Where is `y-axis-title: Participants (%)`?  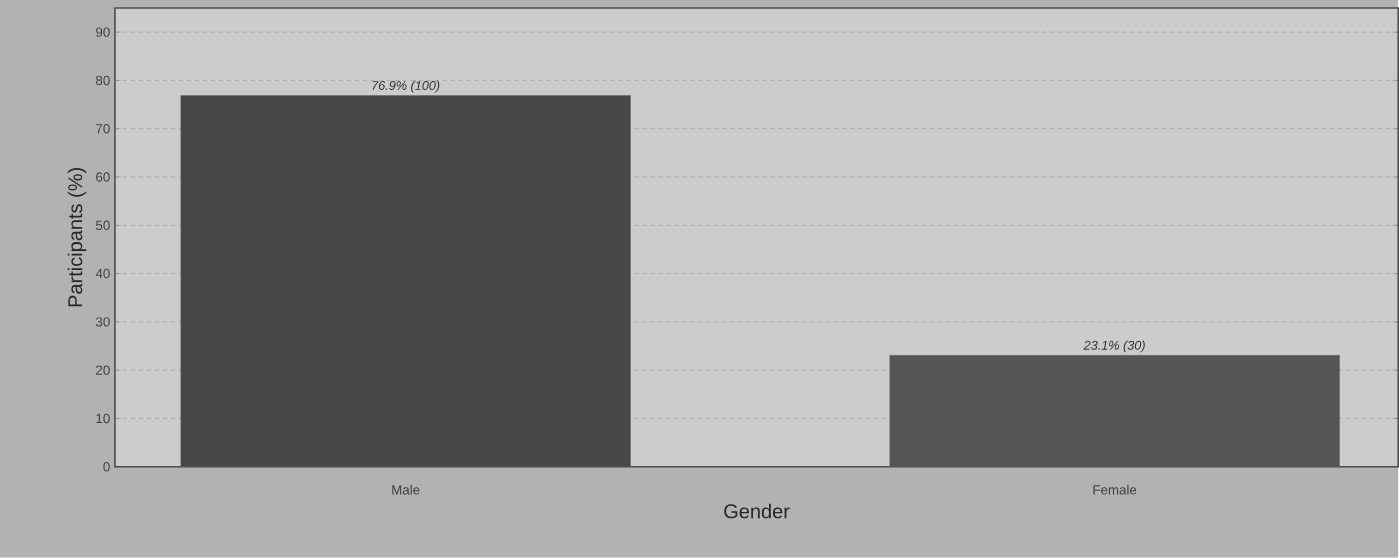 y-axis-title: Participants (%) is located at coordinates (77, 237).